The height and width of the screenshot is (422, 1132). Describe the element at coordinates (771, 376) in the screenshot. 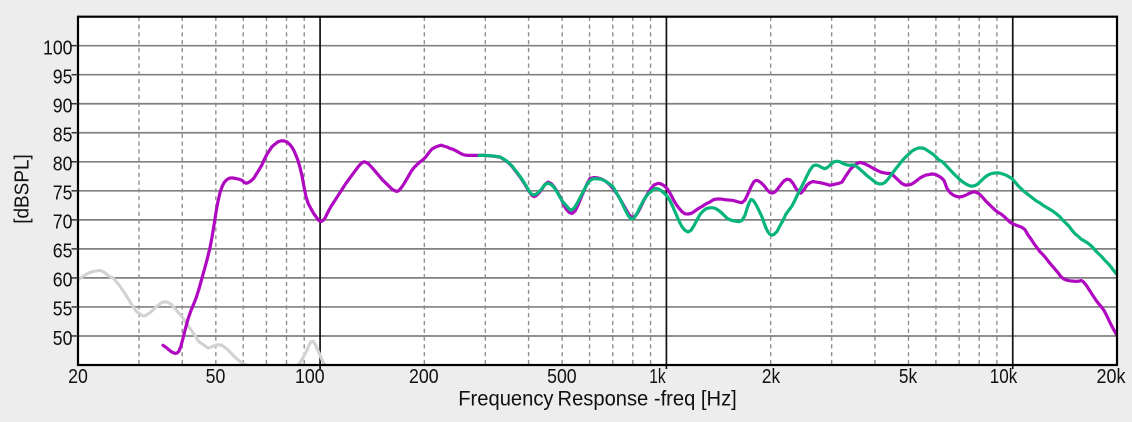

I see `svg-text: 2k` at that location.